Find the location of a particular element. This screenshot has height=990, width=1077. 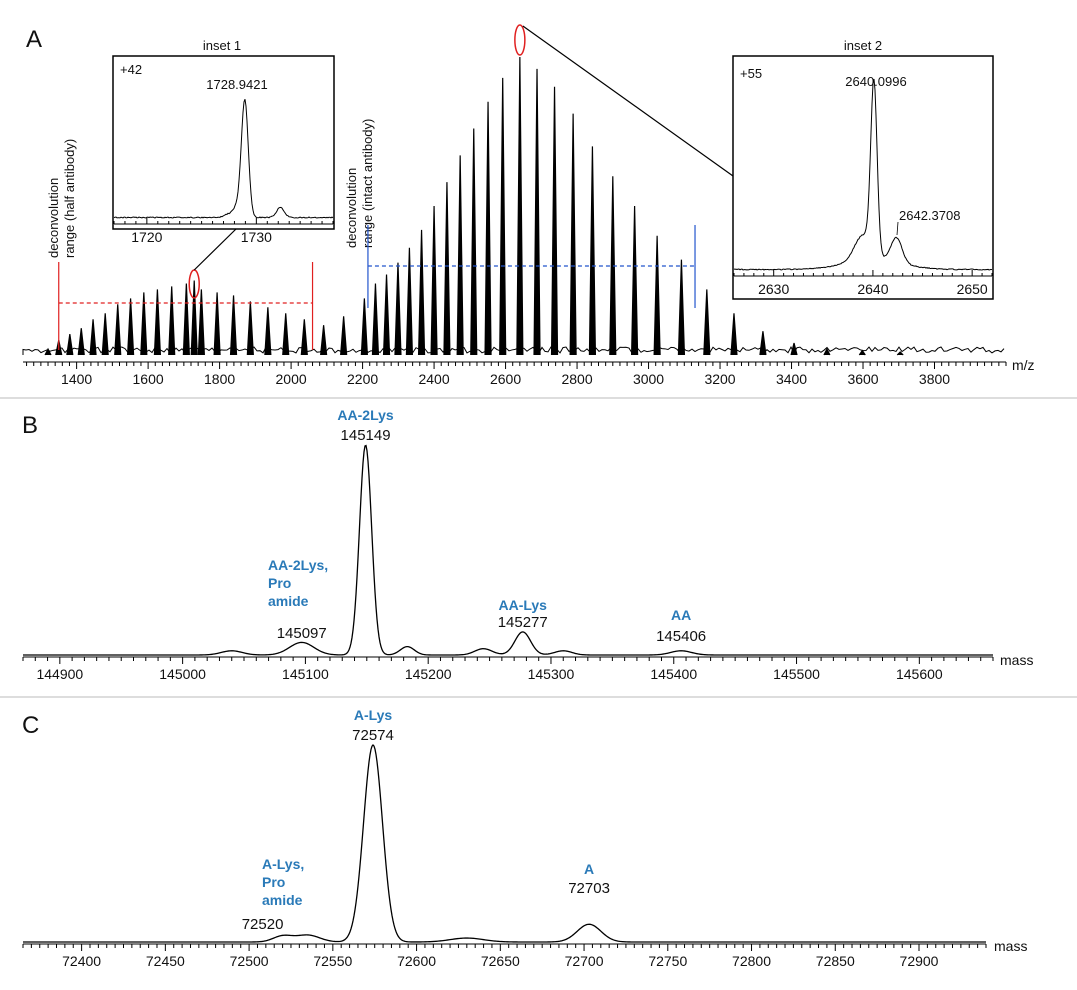

panel-a-tick-label-1800: 1800 is located at coordinates (219, 379).